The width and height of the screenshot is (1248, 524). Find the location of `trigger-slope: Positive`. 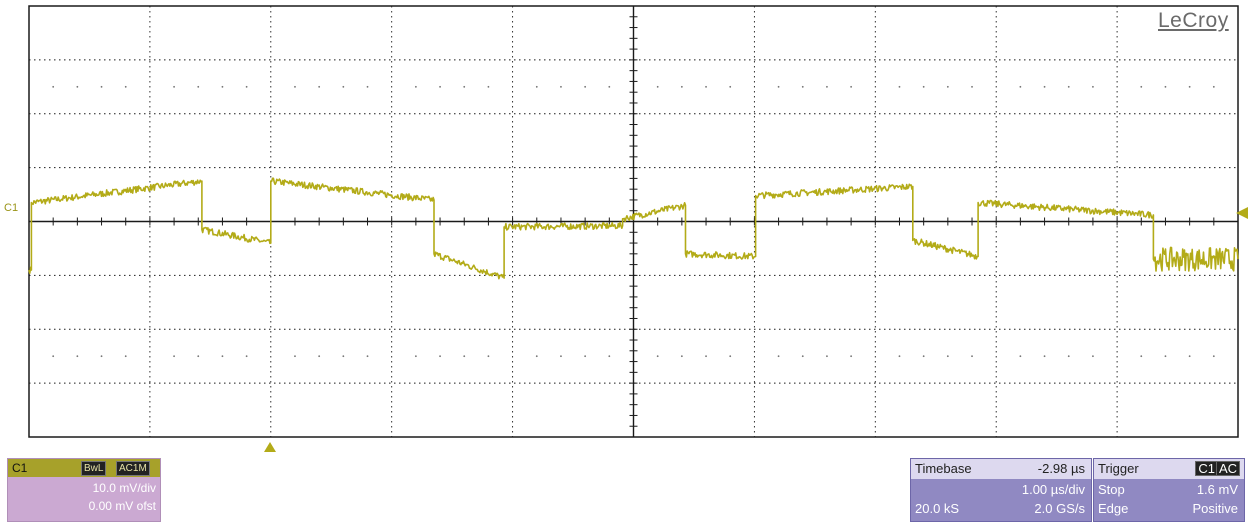

trigger-slope: Positive is located at coordinates (1215, 508).